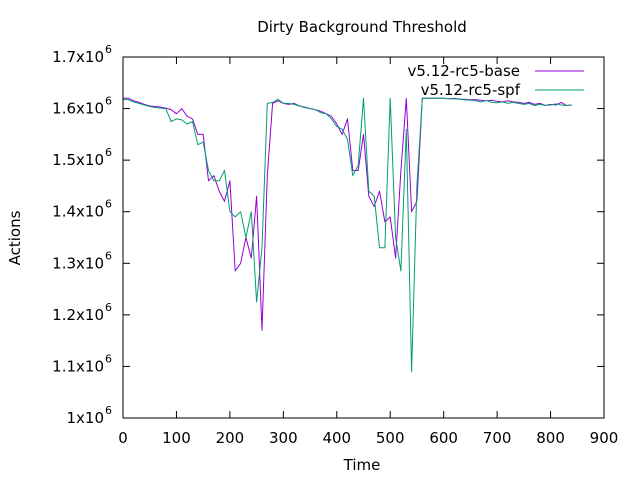 The image size is (640, 480). Describe the element at coordinates (78, 212) in the screenshot. I see `y-tick-label: 1.4x10` at that location.